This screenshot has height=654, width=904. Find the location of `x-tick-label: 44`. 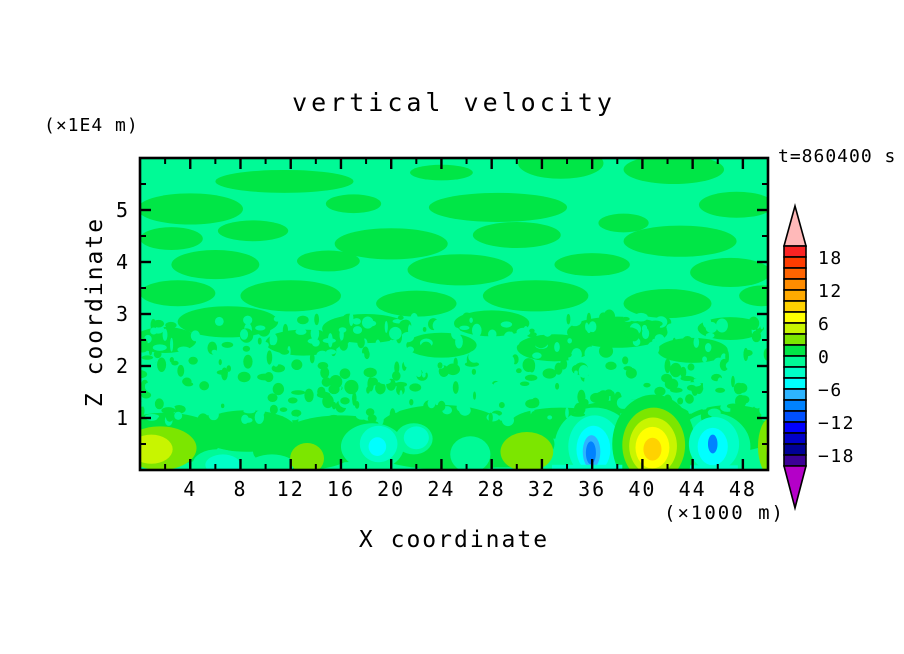

x-tick-label: 44 is located at coordinates (693, 489).